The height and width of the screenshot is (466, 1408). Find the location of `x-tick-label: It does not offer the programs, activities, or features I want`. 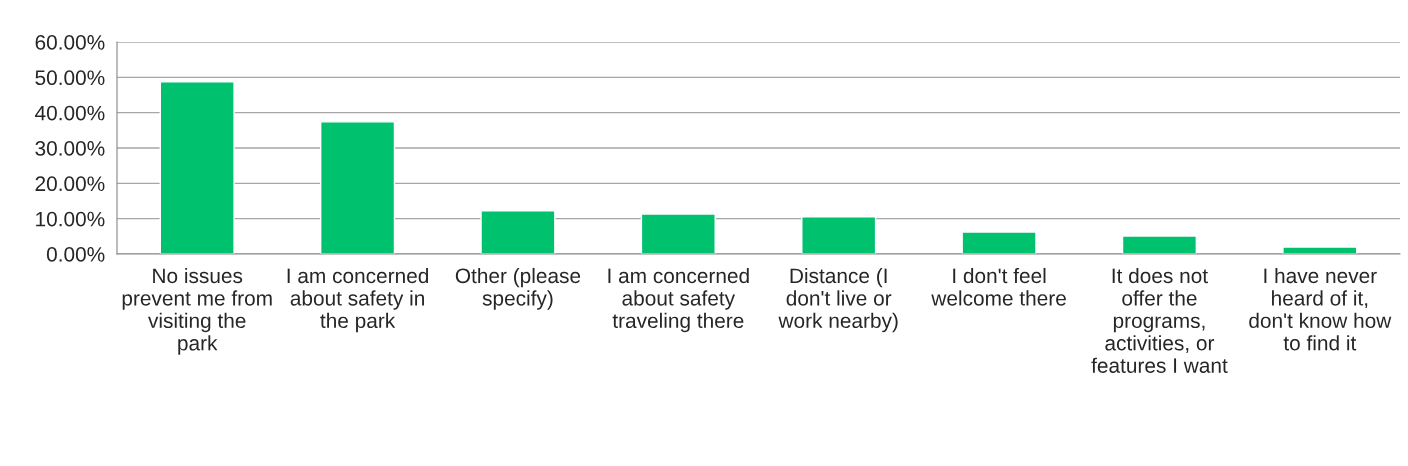

x-tick-label: It does not offer the programs, activities, or features I want is located at coordinates (1159, 320).